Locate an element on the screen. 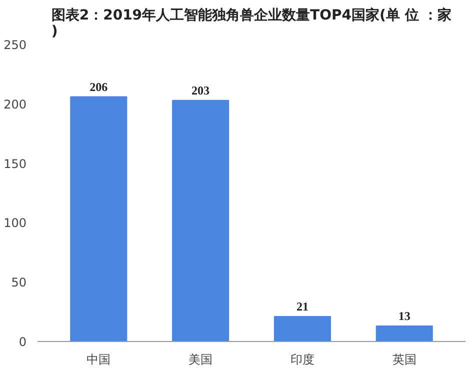 The height and width of the screenshot is (369, 470). data-label: 206 is located at coordinates (99, 87).